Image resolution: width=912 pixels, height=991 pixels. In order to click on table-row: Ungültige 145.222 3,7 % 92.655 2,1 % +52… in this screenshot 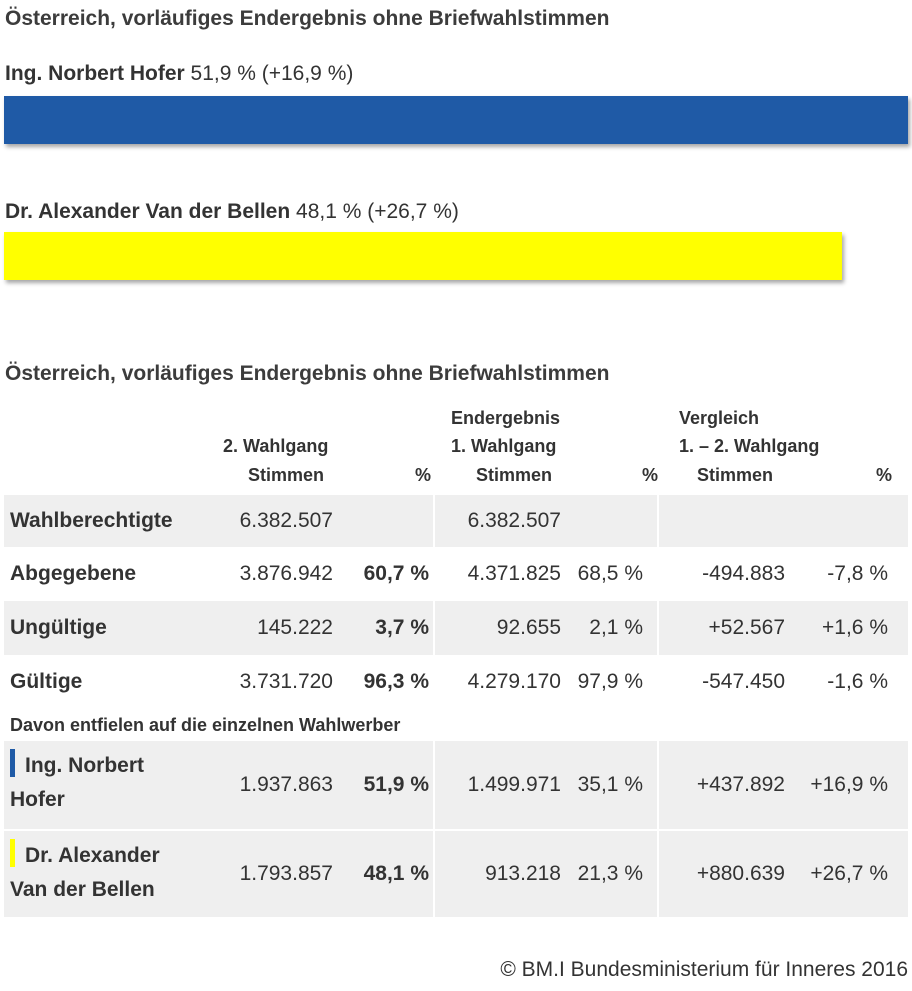, I will do `click(456, 628)`.